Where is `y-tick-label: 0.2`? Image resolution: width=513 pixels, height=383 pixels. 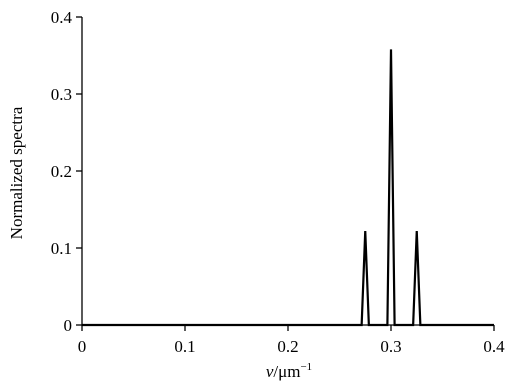
y-tick-label: 0.2 is located at coordinates (61, 171).